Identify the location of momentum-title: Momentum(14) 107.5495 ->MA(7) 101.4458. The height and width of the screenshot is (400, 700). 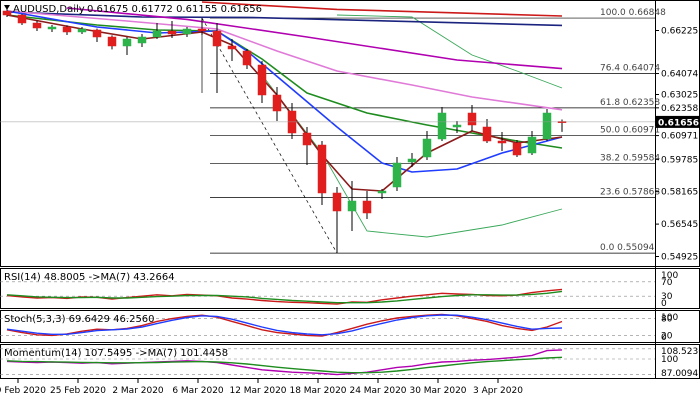
(116, 353).